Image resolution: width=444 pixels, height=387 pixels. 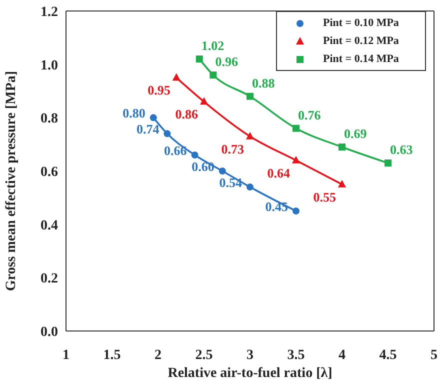 I want to click on data-label: 0.69, so click(x=356, y=133).